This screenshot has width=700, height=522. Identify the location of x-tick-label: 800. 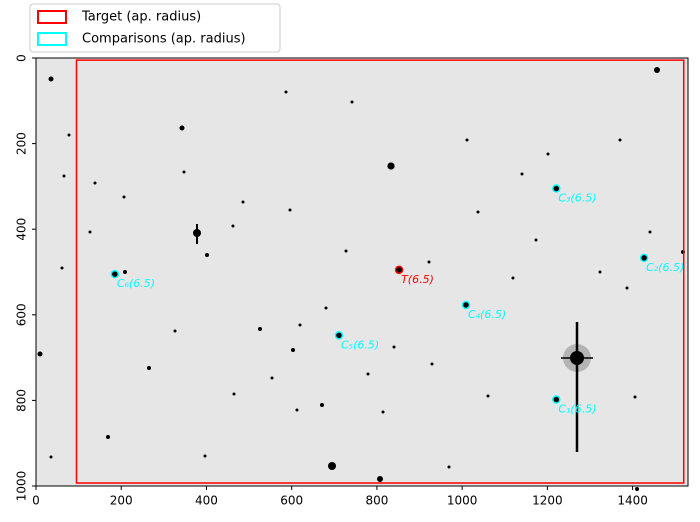
(376, 501).